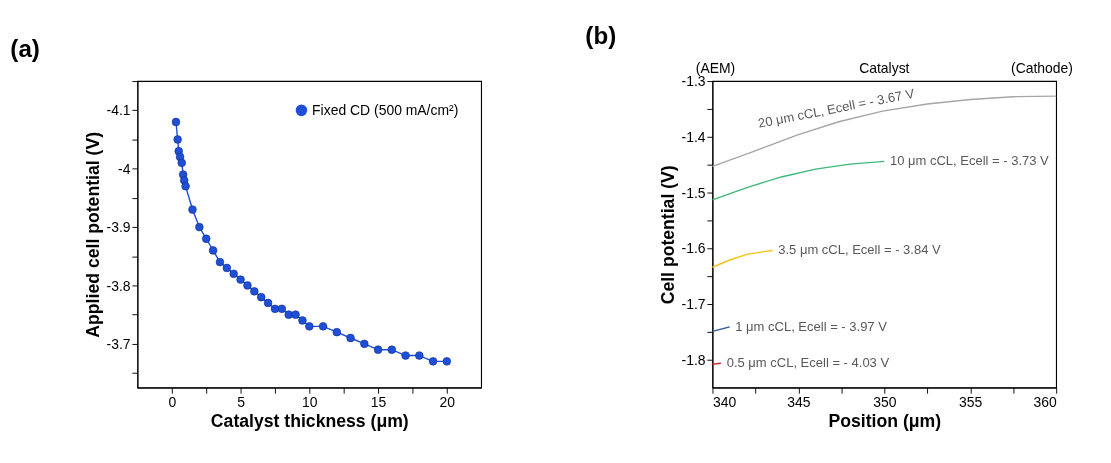 Image resolution: width=1111 pixels, height=463 pixels. What do you see at coordinates (385, 109) in the screenshot?
I see `legend-label: Fixed CD (500 mA/cm²)` at bounding box center [385, 109].